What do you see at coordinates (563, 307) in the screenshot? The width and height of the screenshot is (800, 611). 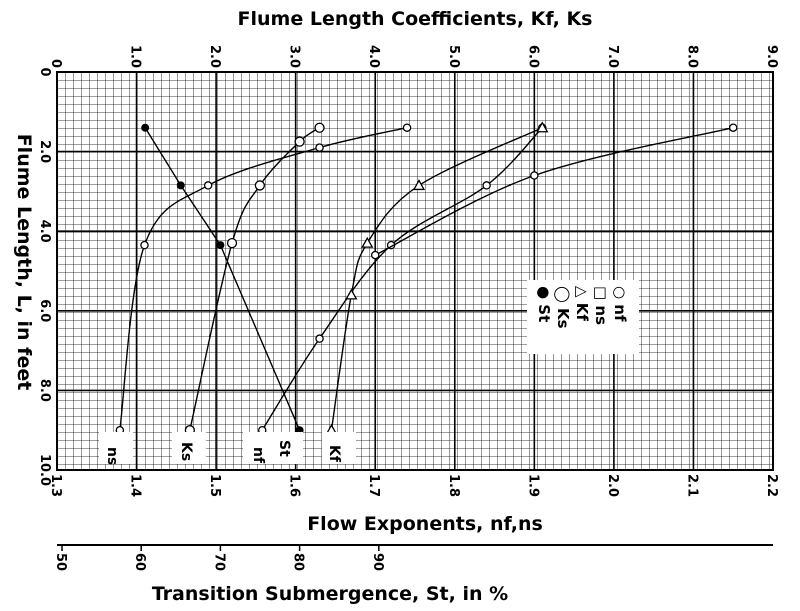 I see `legend-entry-ks: ◯ Ks` at bounding box center [563, 307].